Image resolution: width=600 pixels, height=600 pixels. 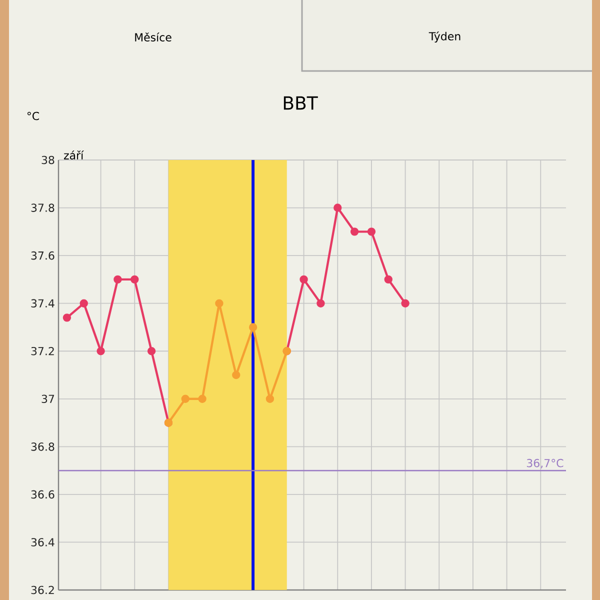 What do you see at coordinates (42, 542) in the screenshot?
I see `y-tick-label: 36.4` at bounding box center [42, 542].